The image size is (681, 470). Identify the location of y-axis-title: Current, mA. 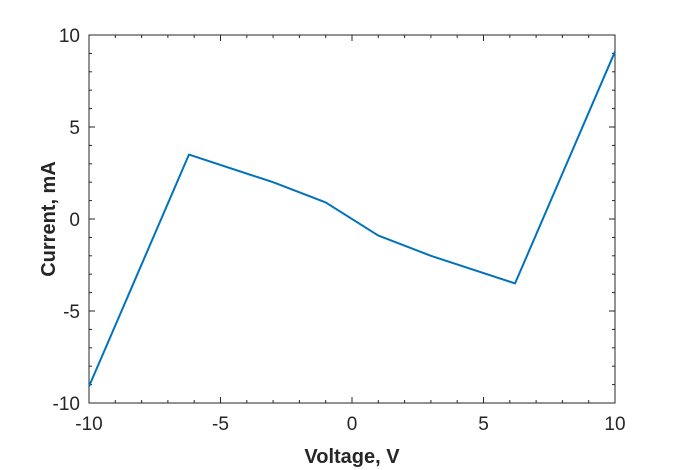
(49, 219).